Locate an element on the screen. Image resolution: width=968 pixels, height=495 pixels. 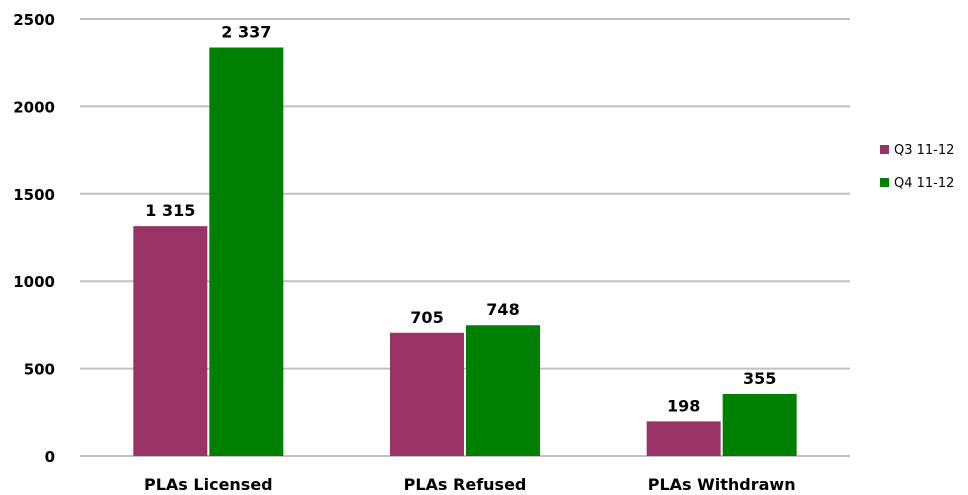
x-axis-categories: PLAs Licensed PLAs Refused PLAs Withdrawn is located at coordinates (470, 484).